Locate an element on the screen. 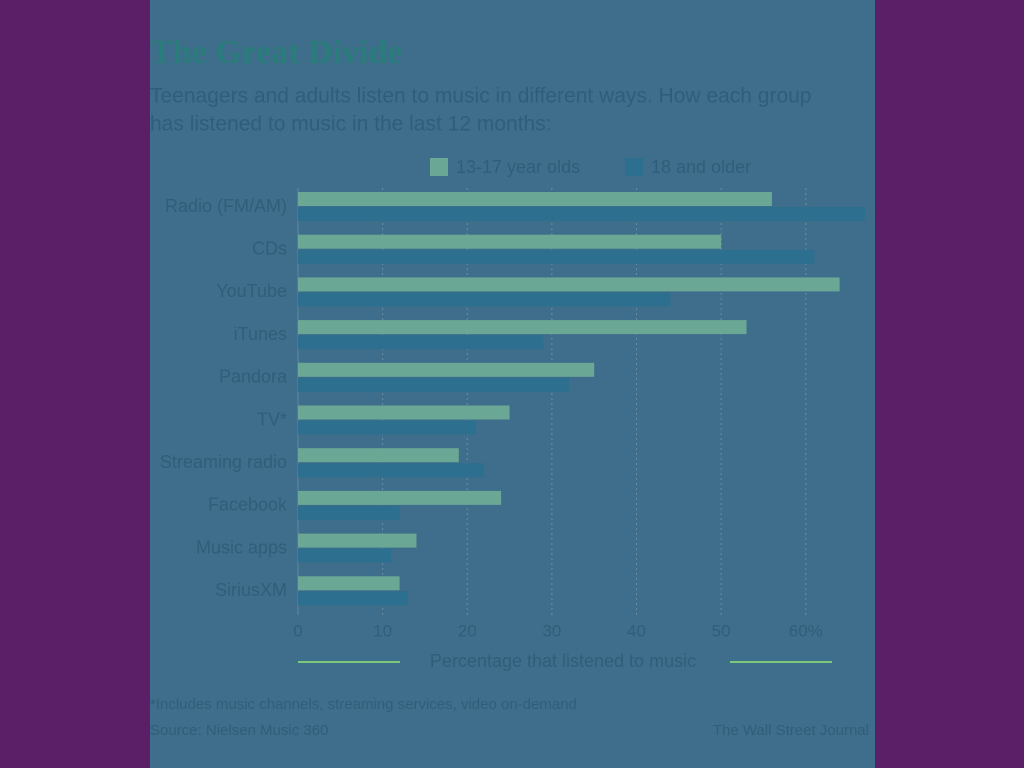 The width and height of the screenshot is (1024, 768). y-tick-label: TV* is located at coordinates (272, 419).